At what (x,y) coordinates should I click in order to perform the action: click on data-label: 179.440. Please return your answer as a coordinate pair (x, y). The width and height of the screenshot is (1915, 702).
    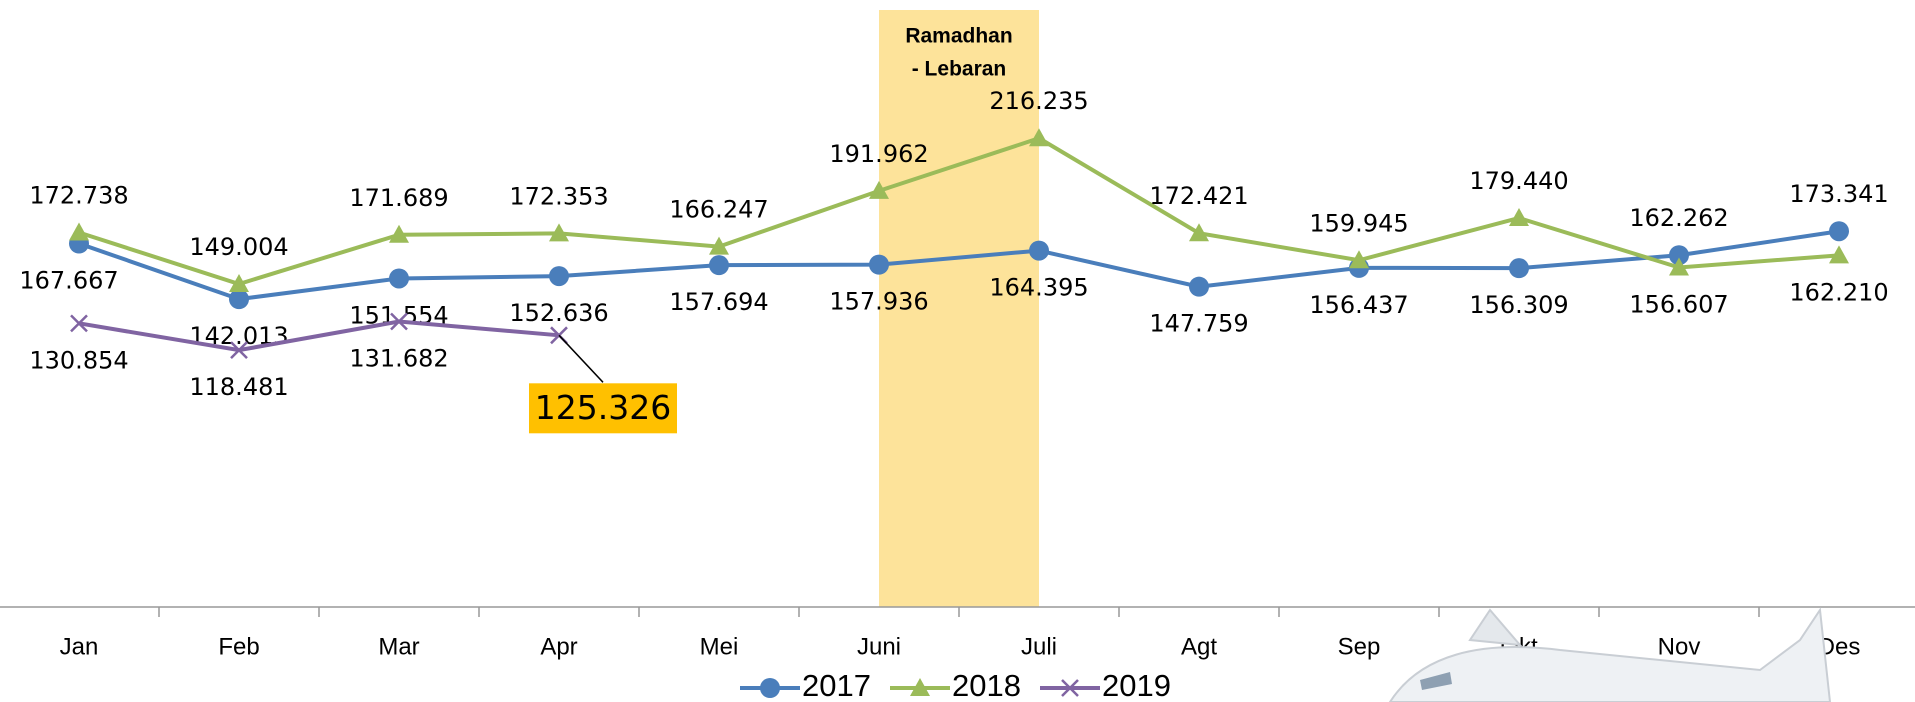
    Looking at the image, I should click on (1518, 181).